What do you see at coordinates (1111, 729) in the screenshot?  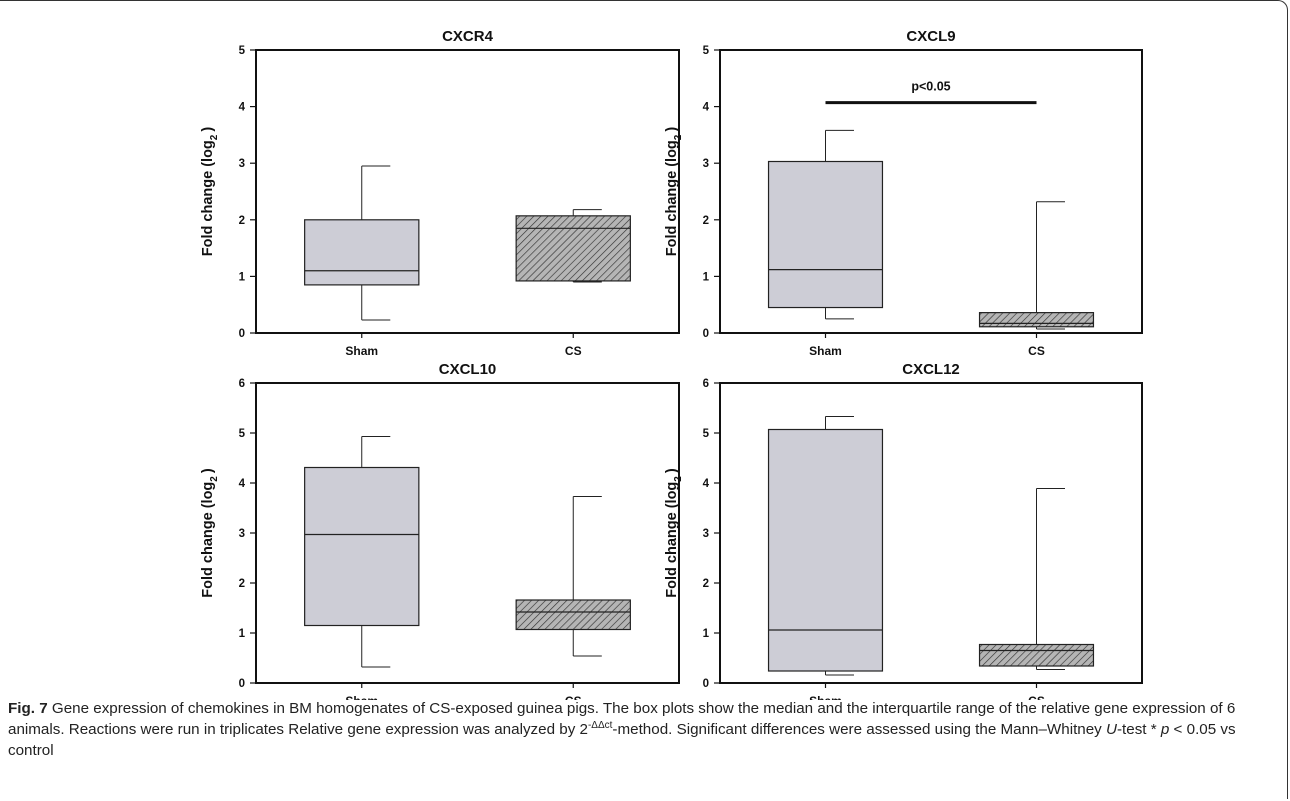 I see `caption-italic-u: U` at bounding box center [1111, 729].